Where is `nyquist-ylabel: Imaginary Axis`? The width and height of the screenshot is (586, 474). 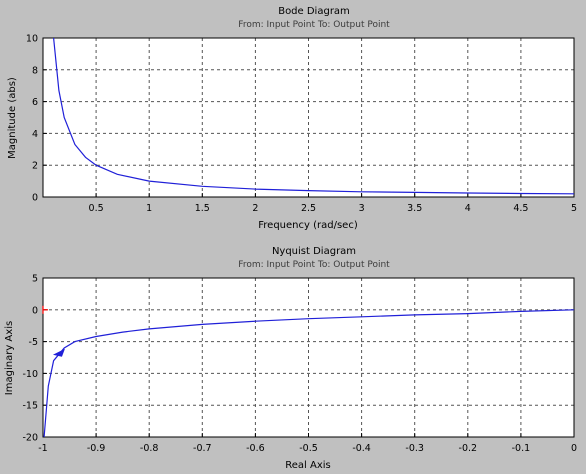 nyquist-ylabel: Imaginary Axis is located at coordinates (9, 358).